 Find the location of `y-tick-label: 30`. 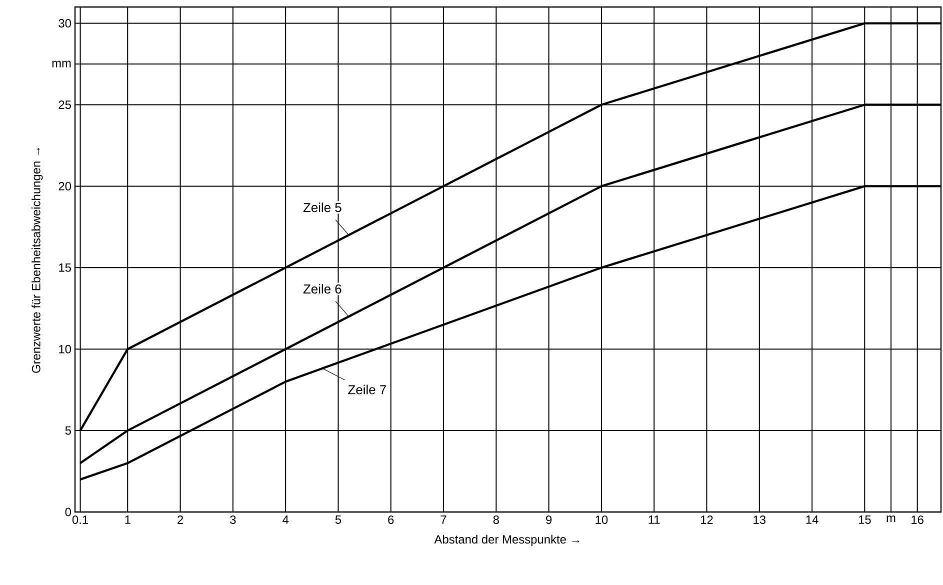

y-tick-label: 30 is located at coordinates (65, 23).